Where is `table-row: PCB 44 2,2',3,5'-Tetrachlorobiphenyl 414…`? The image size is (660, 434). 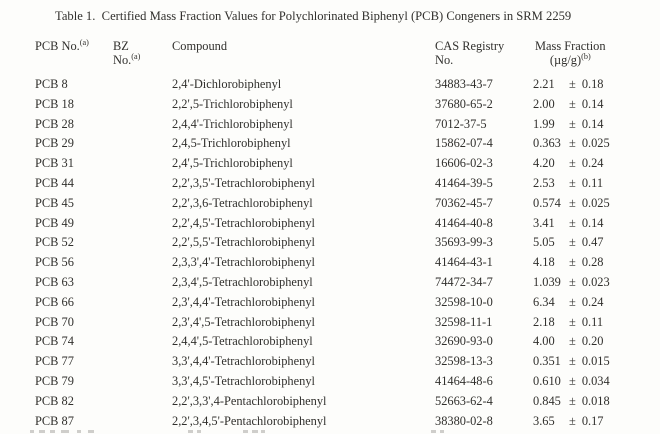
table-row: PCB 44 2,2',3,5'-Tetrachlorobiphenyl 414… is located at coordinates (347, 184).